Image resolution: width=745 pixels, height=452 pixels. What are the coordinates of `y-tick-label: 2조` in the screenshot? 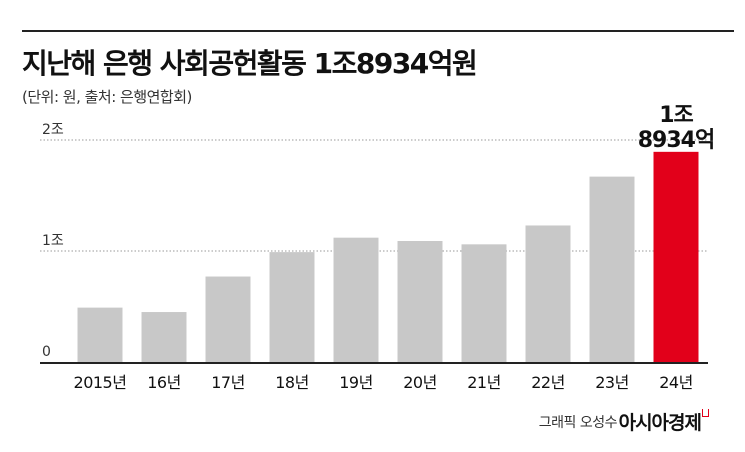 It's located at (53, 130).